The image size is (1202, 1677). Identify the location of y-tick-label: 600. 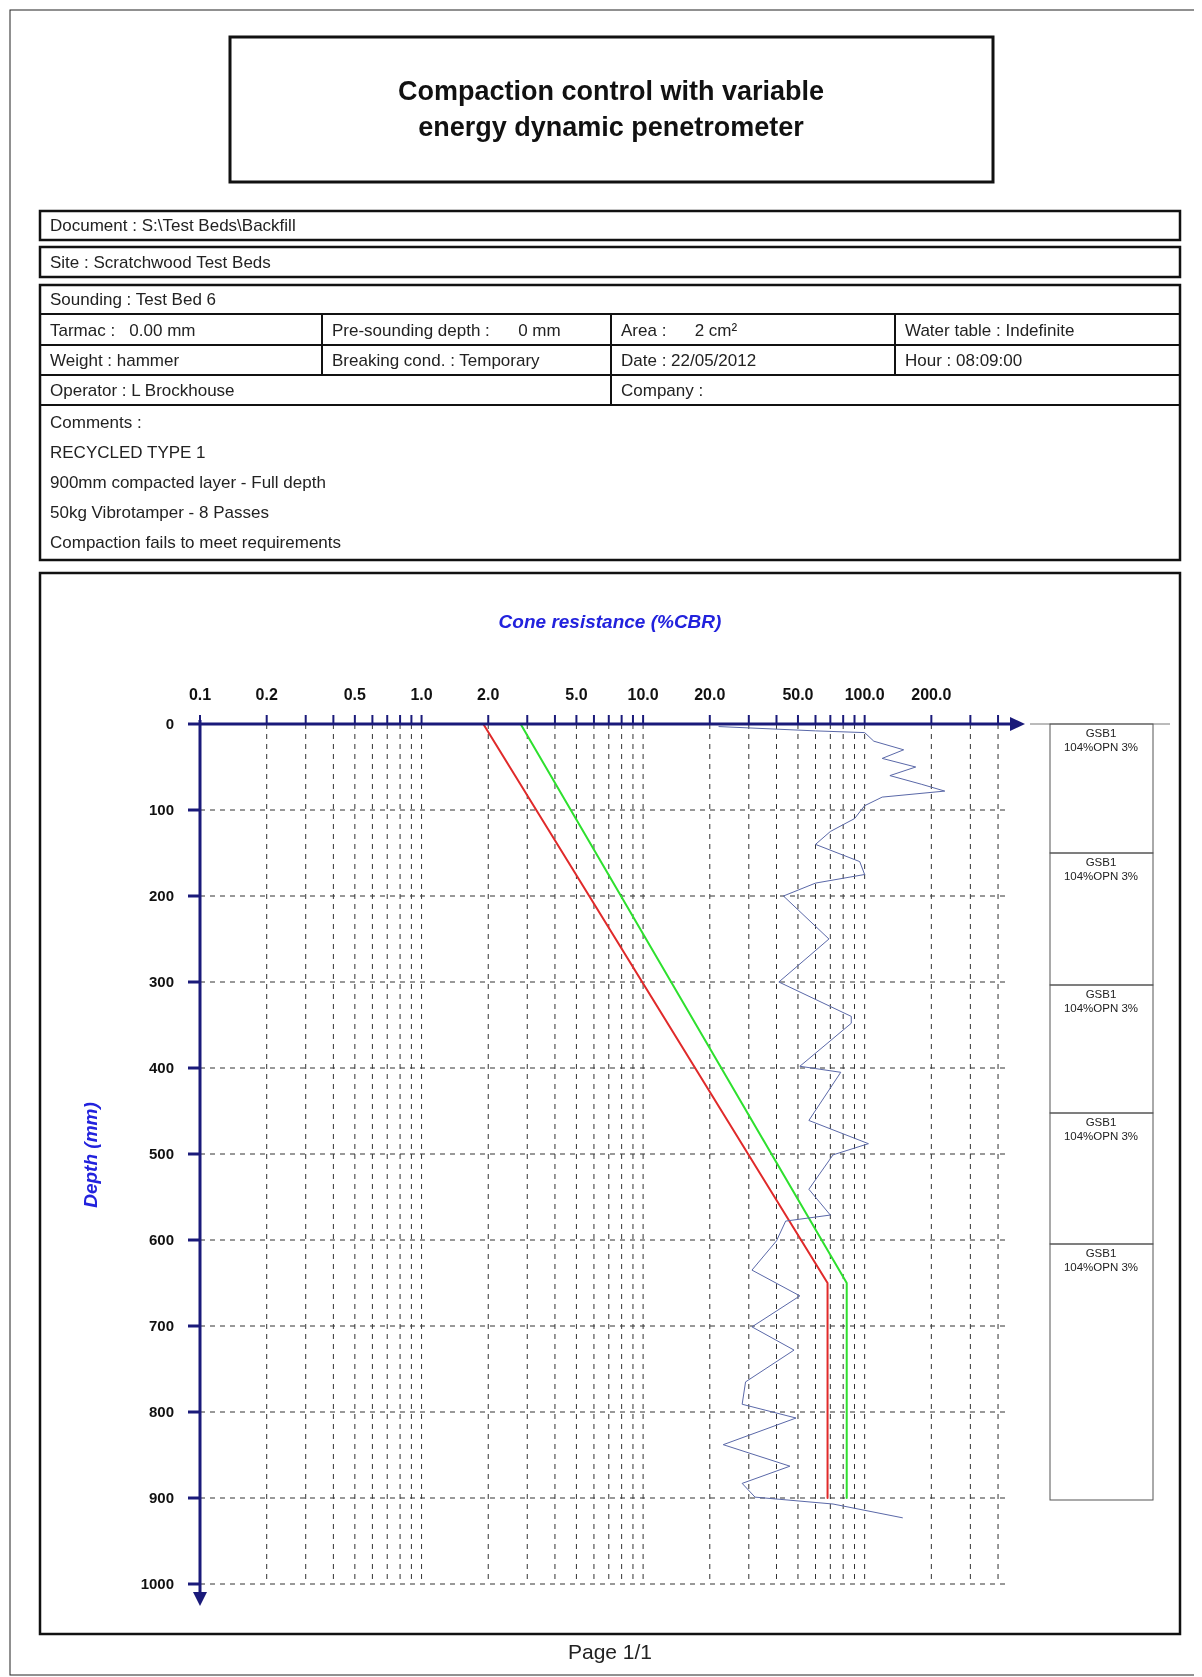
(161, 1239).